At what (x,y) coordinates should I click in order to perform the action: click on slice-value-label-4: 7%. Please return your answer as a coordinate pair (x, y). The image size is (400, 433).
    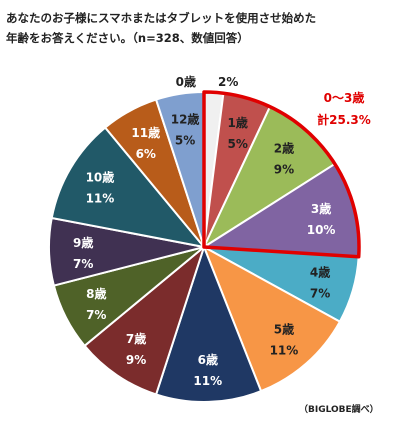
    Looking at the image, I should click on (320, 294).